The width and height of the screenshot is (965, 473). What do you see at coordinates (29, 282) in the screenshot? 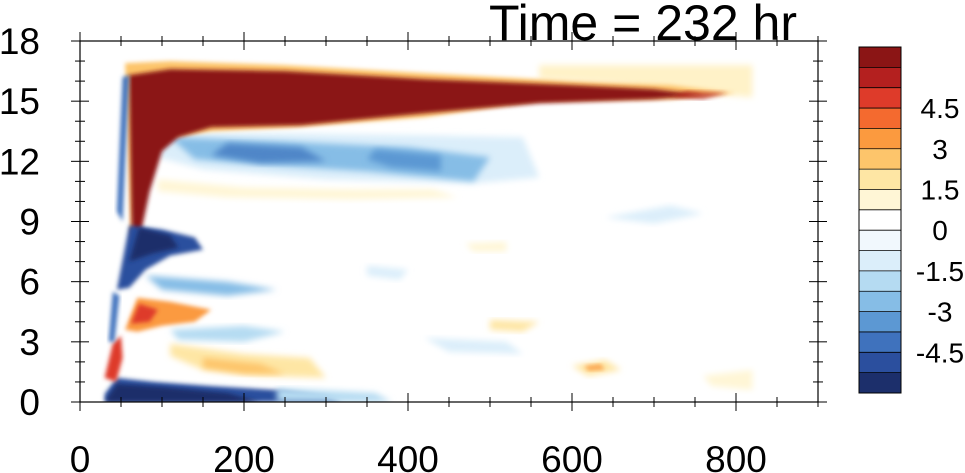
I see `y-tick-label: 6` at bounding box center [29, 282].